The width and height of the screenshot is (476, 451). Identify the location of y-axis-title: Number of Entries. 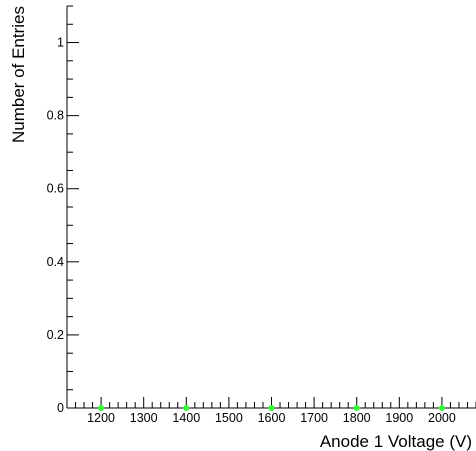
(18, 74).